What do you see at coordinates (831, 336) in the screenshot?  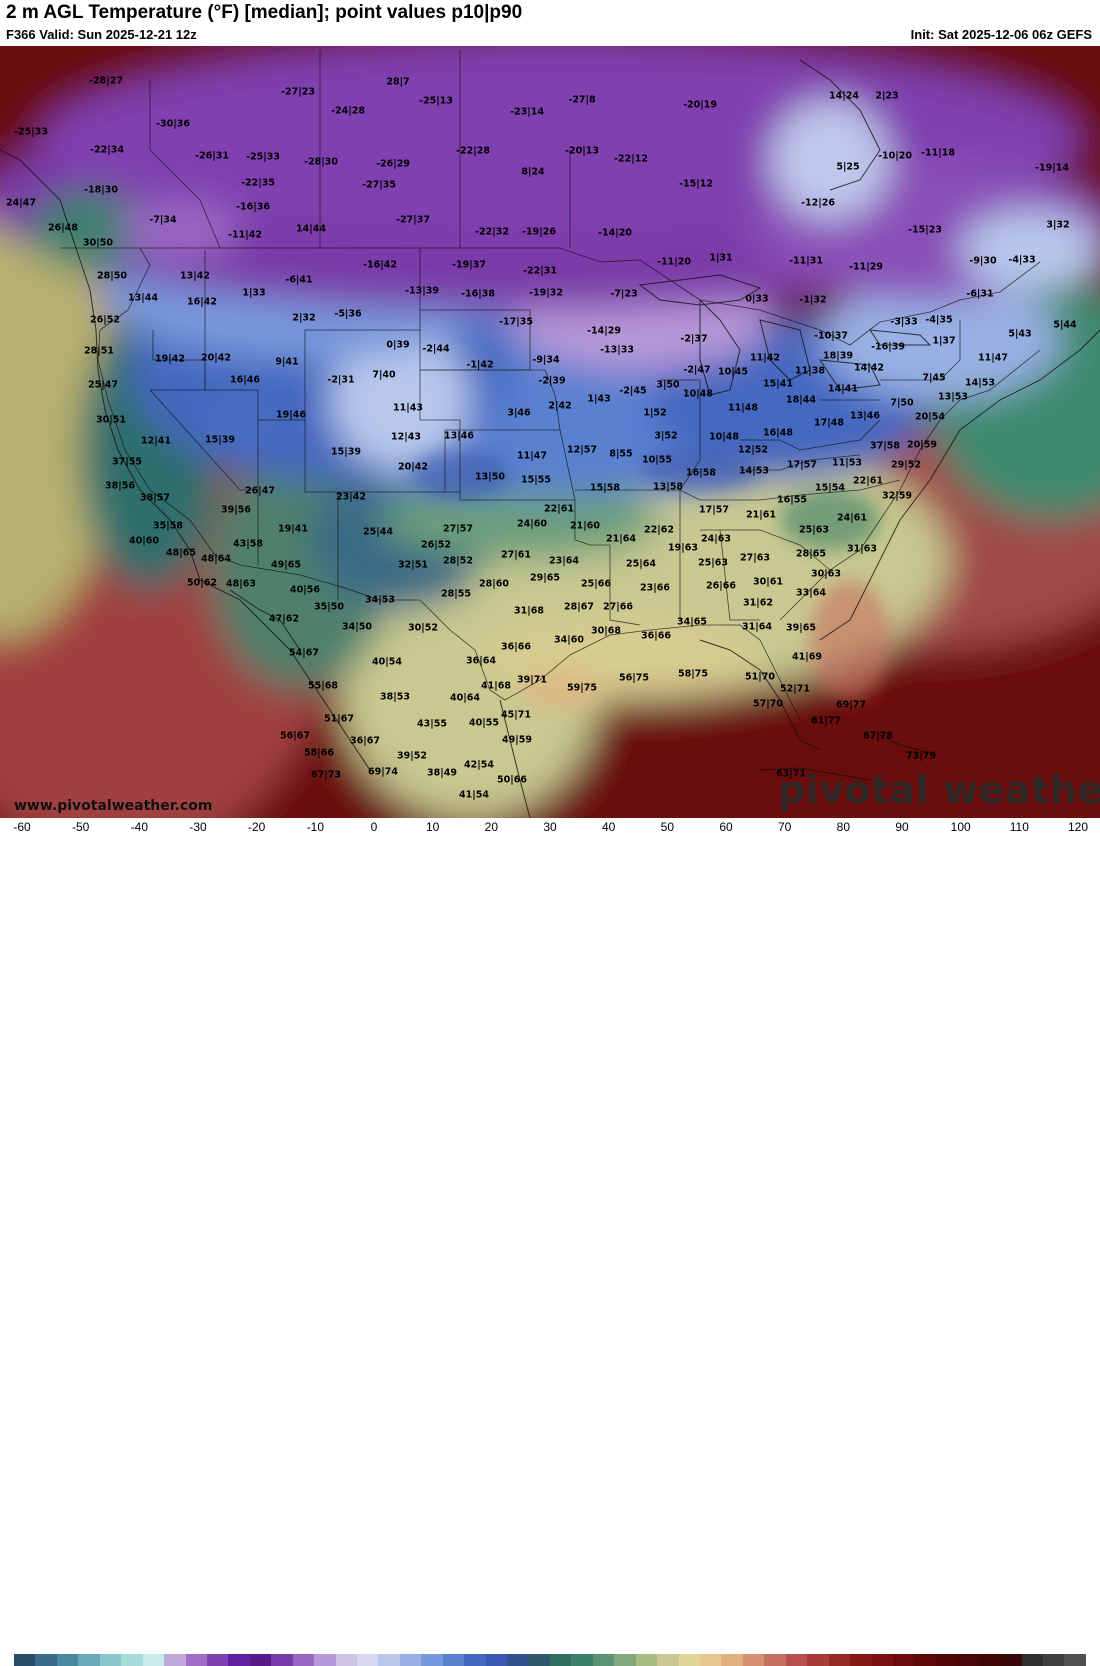 I see `point-value-label: -10|37` at bounding box center [831, 336].